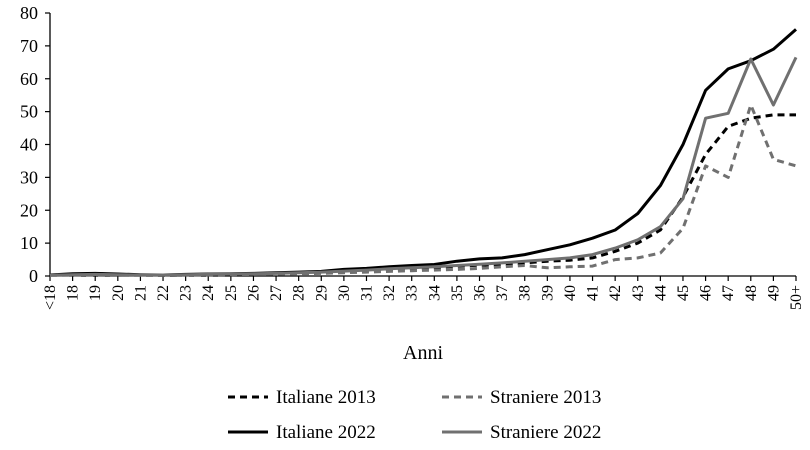 The height and width of the screenshot is (450, 810). I want to click on x-tick-label: 27, so click(276, 293).